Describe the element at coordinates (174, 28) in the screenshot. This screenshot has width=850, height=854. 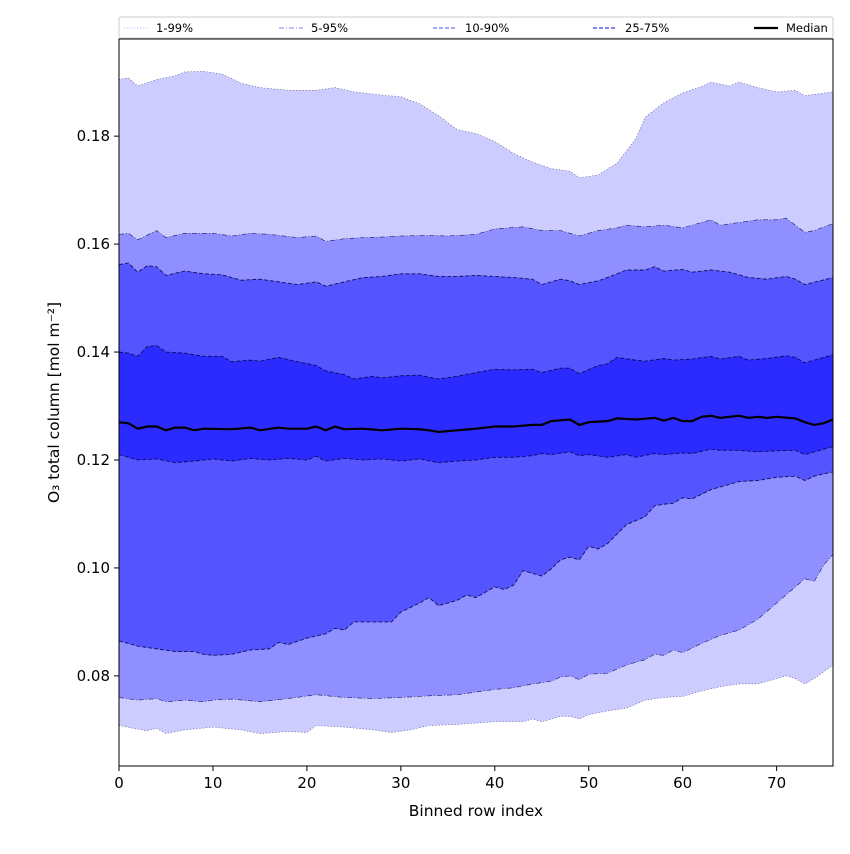
I see `legend-label: 1-99%` at that location.